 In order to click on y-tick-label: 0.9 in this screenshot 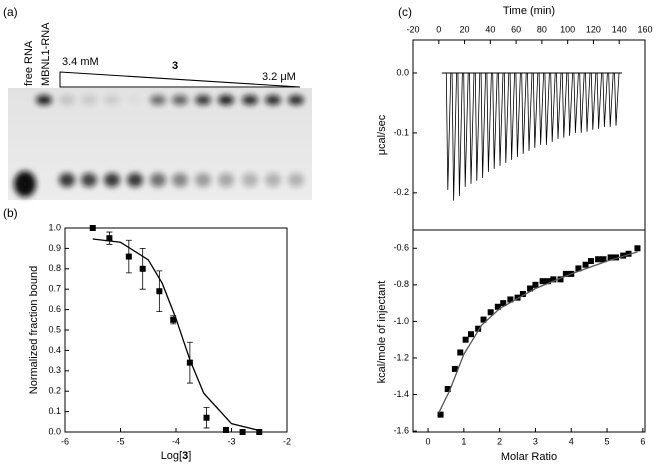, I will do `click(54, 248)`.